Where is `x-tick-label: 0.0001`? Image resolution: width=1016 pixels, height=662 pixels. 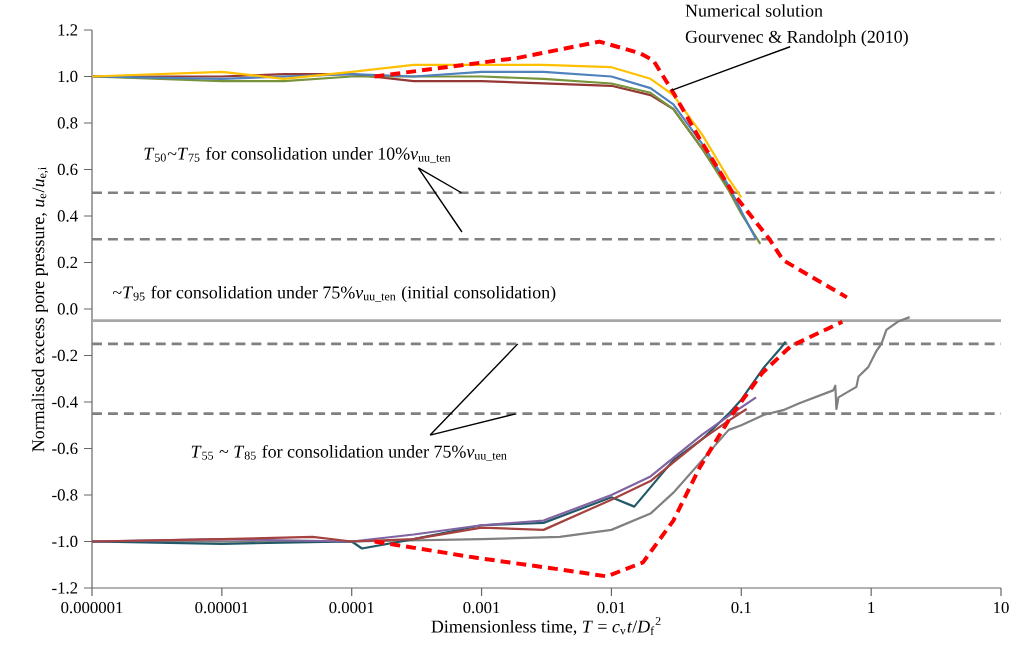 x-tick-label: 0.0001 is located at coordinates (351, 607).